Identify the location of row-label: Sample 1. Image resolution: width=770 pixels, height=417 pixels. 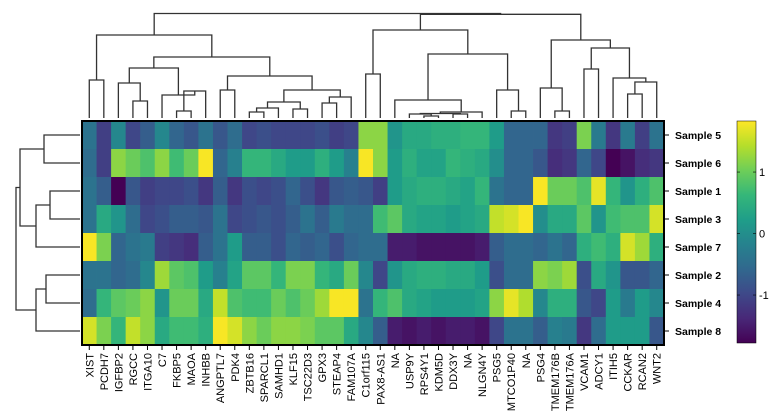
(698, 192).